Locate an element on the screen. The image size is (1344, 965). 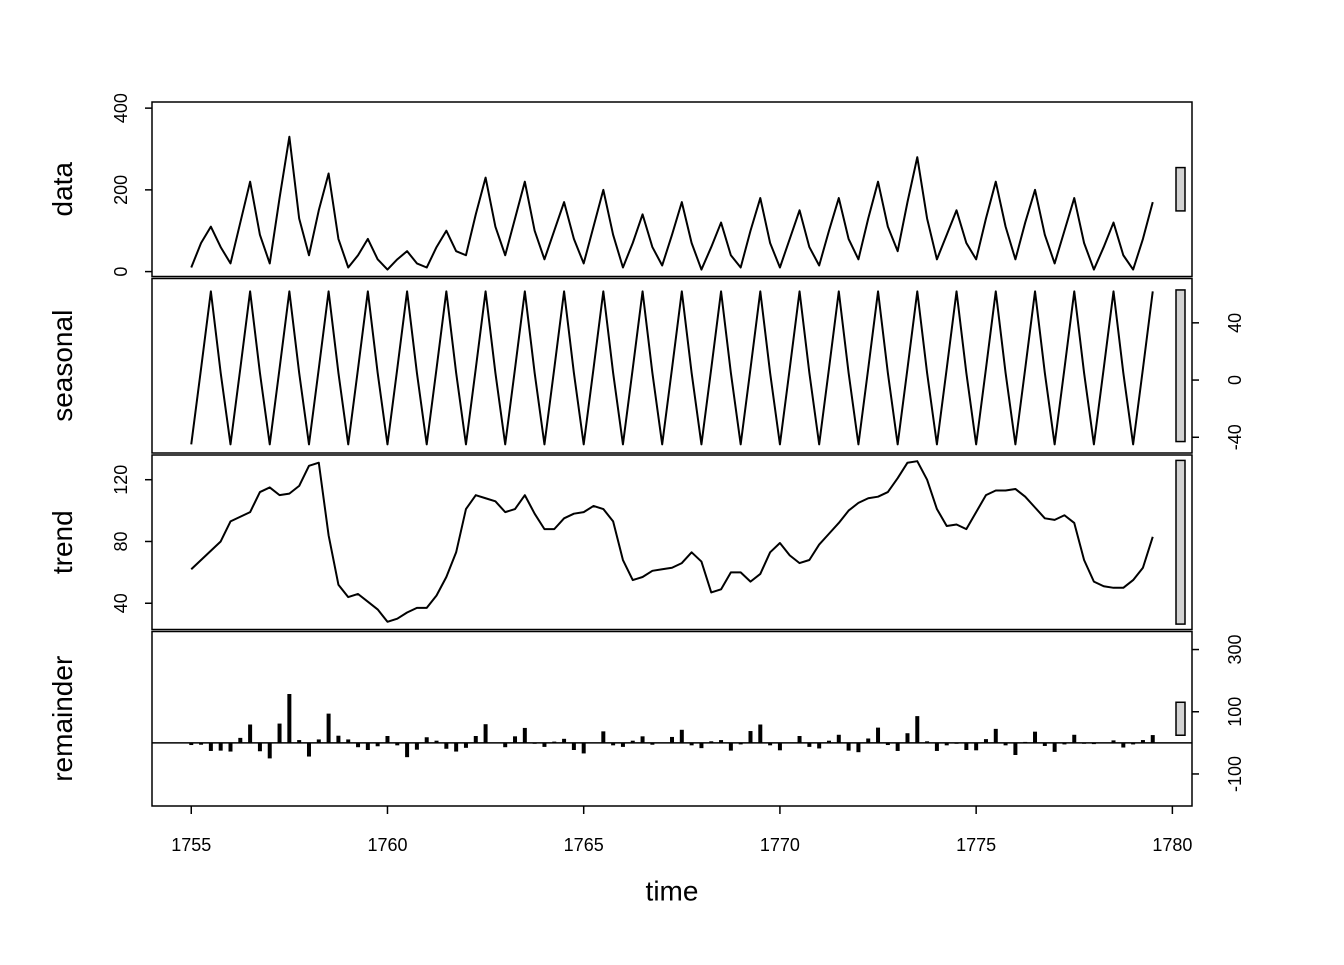
y-tick-label: -100 is located at coordinates (1235, 774).